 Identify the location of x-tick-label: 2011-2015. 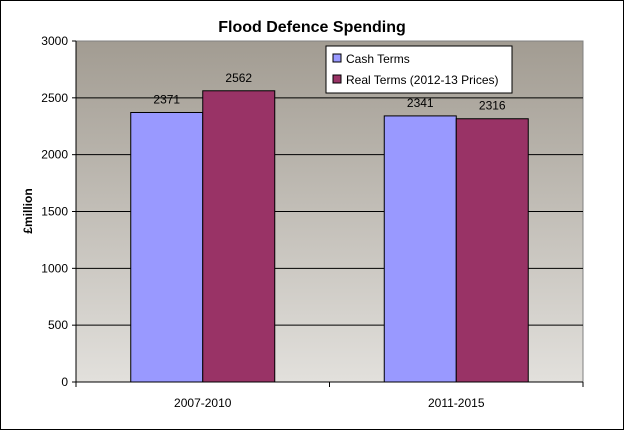
(456, 403).